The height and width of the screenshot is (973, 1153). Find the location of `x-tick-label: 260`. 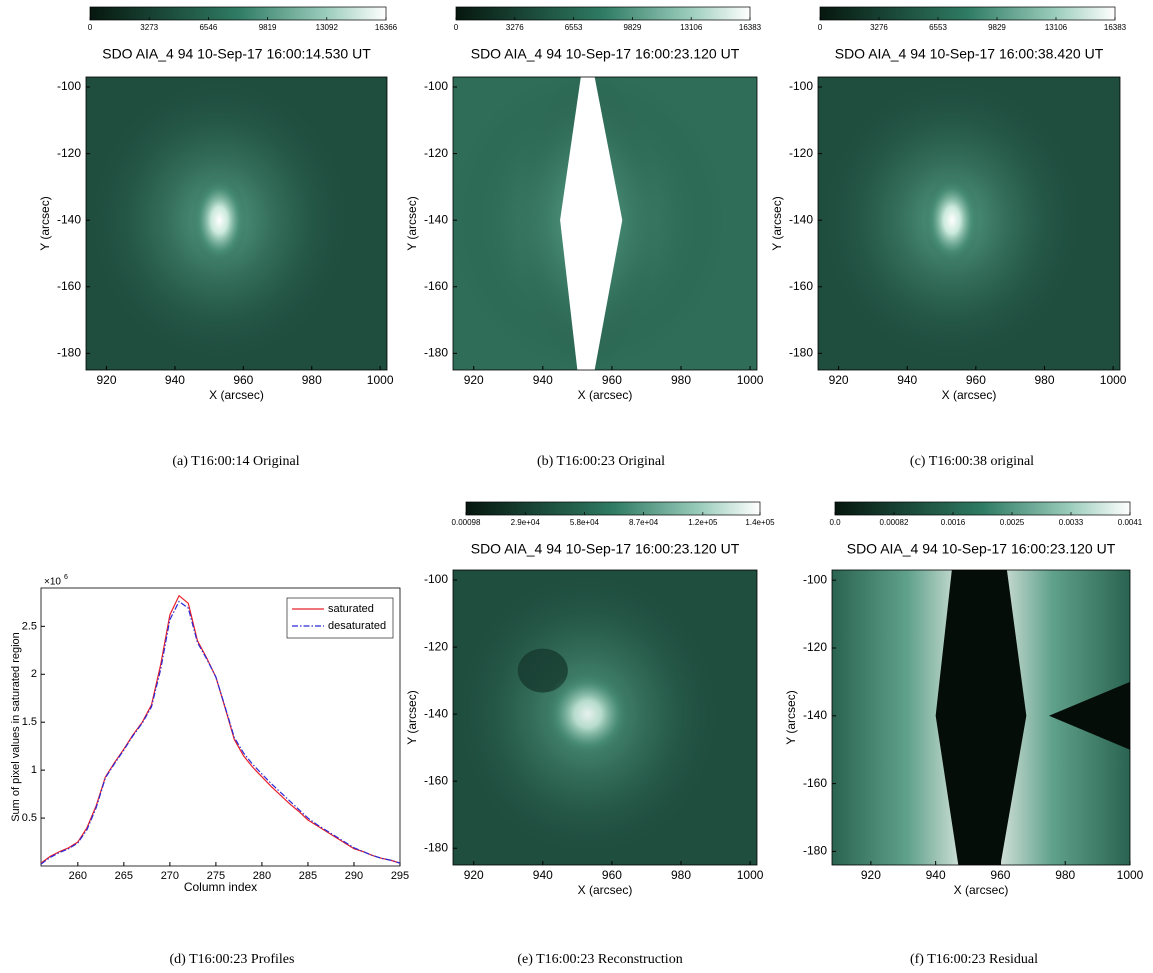

x-tick-label: 260 is located at coordinates (78, 876).